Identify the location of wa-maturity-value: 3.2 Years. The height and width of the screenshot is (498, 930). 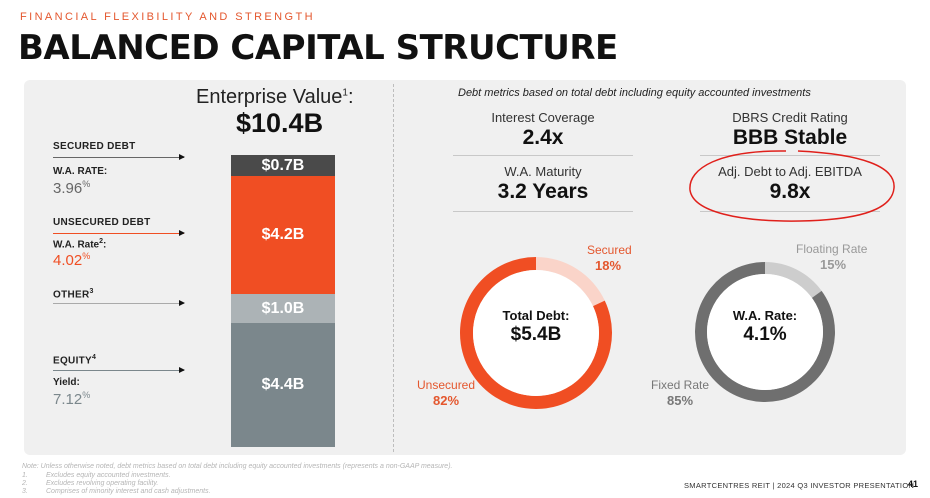
(543, 191).